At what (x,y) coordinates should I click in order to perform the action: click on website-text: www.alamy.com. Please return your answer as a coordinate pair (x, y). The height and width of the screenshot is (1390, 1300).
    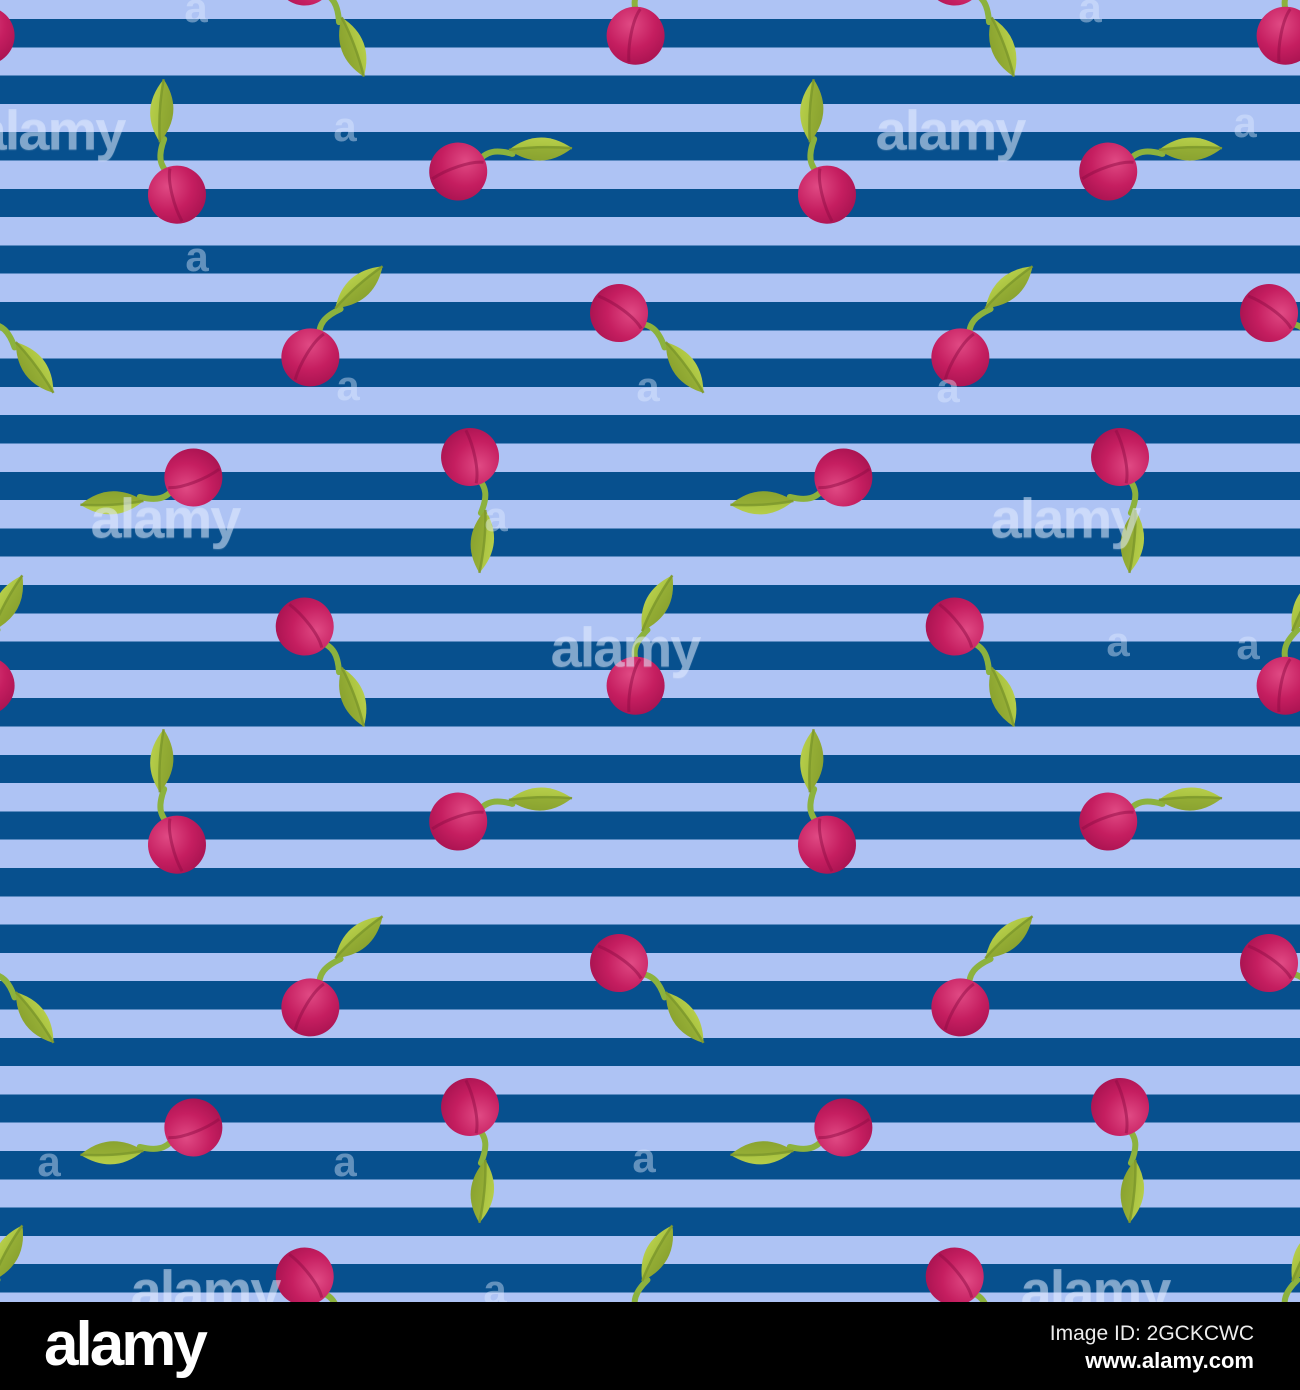
    Looking at the image, I should click on (1169, 1360).